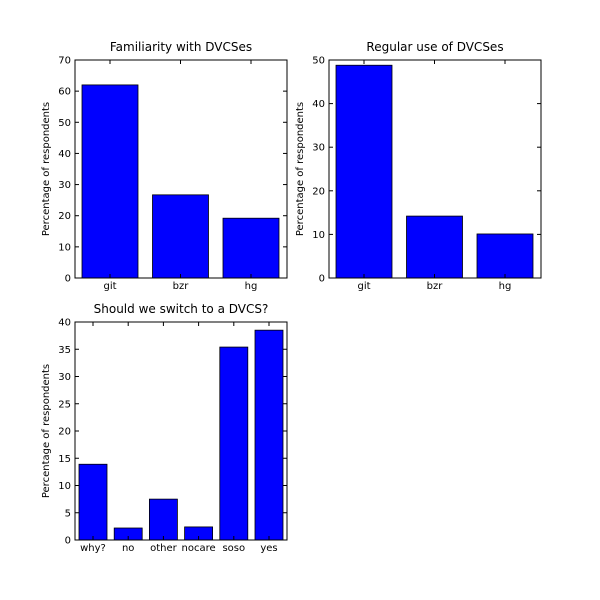  Describe the element at coordinates (233, 548) in the screenshot. I see `x-tick-label-soso: soso` at that location.